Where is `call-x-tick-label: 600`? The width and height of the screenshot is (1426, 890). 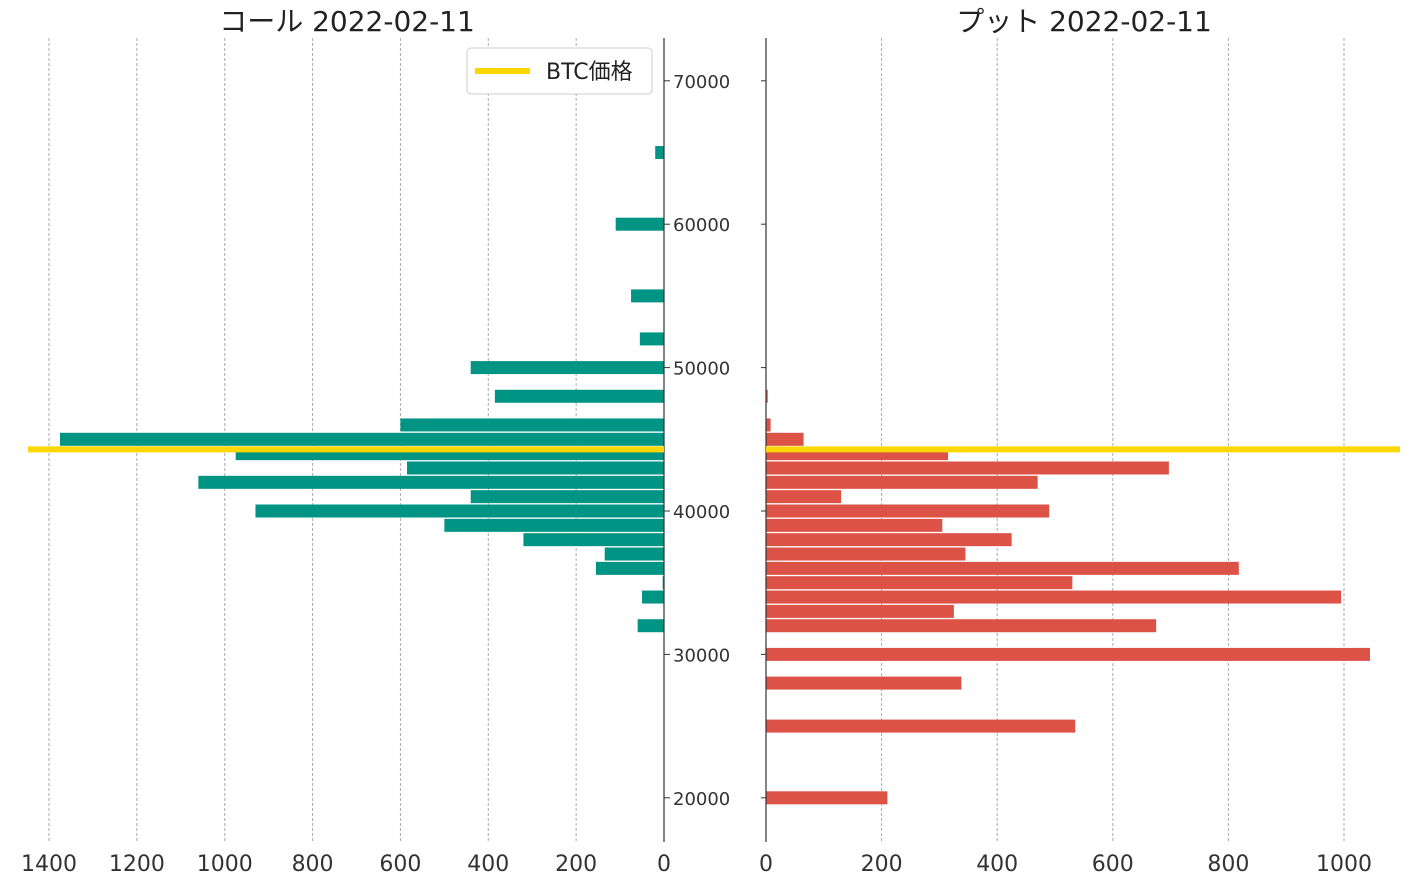
call-x-tick-label: 600 is located at coordinates (400, 864).